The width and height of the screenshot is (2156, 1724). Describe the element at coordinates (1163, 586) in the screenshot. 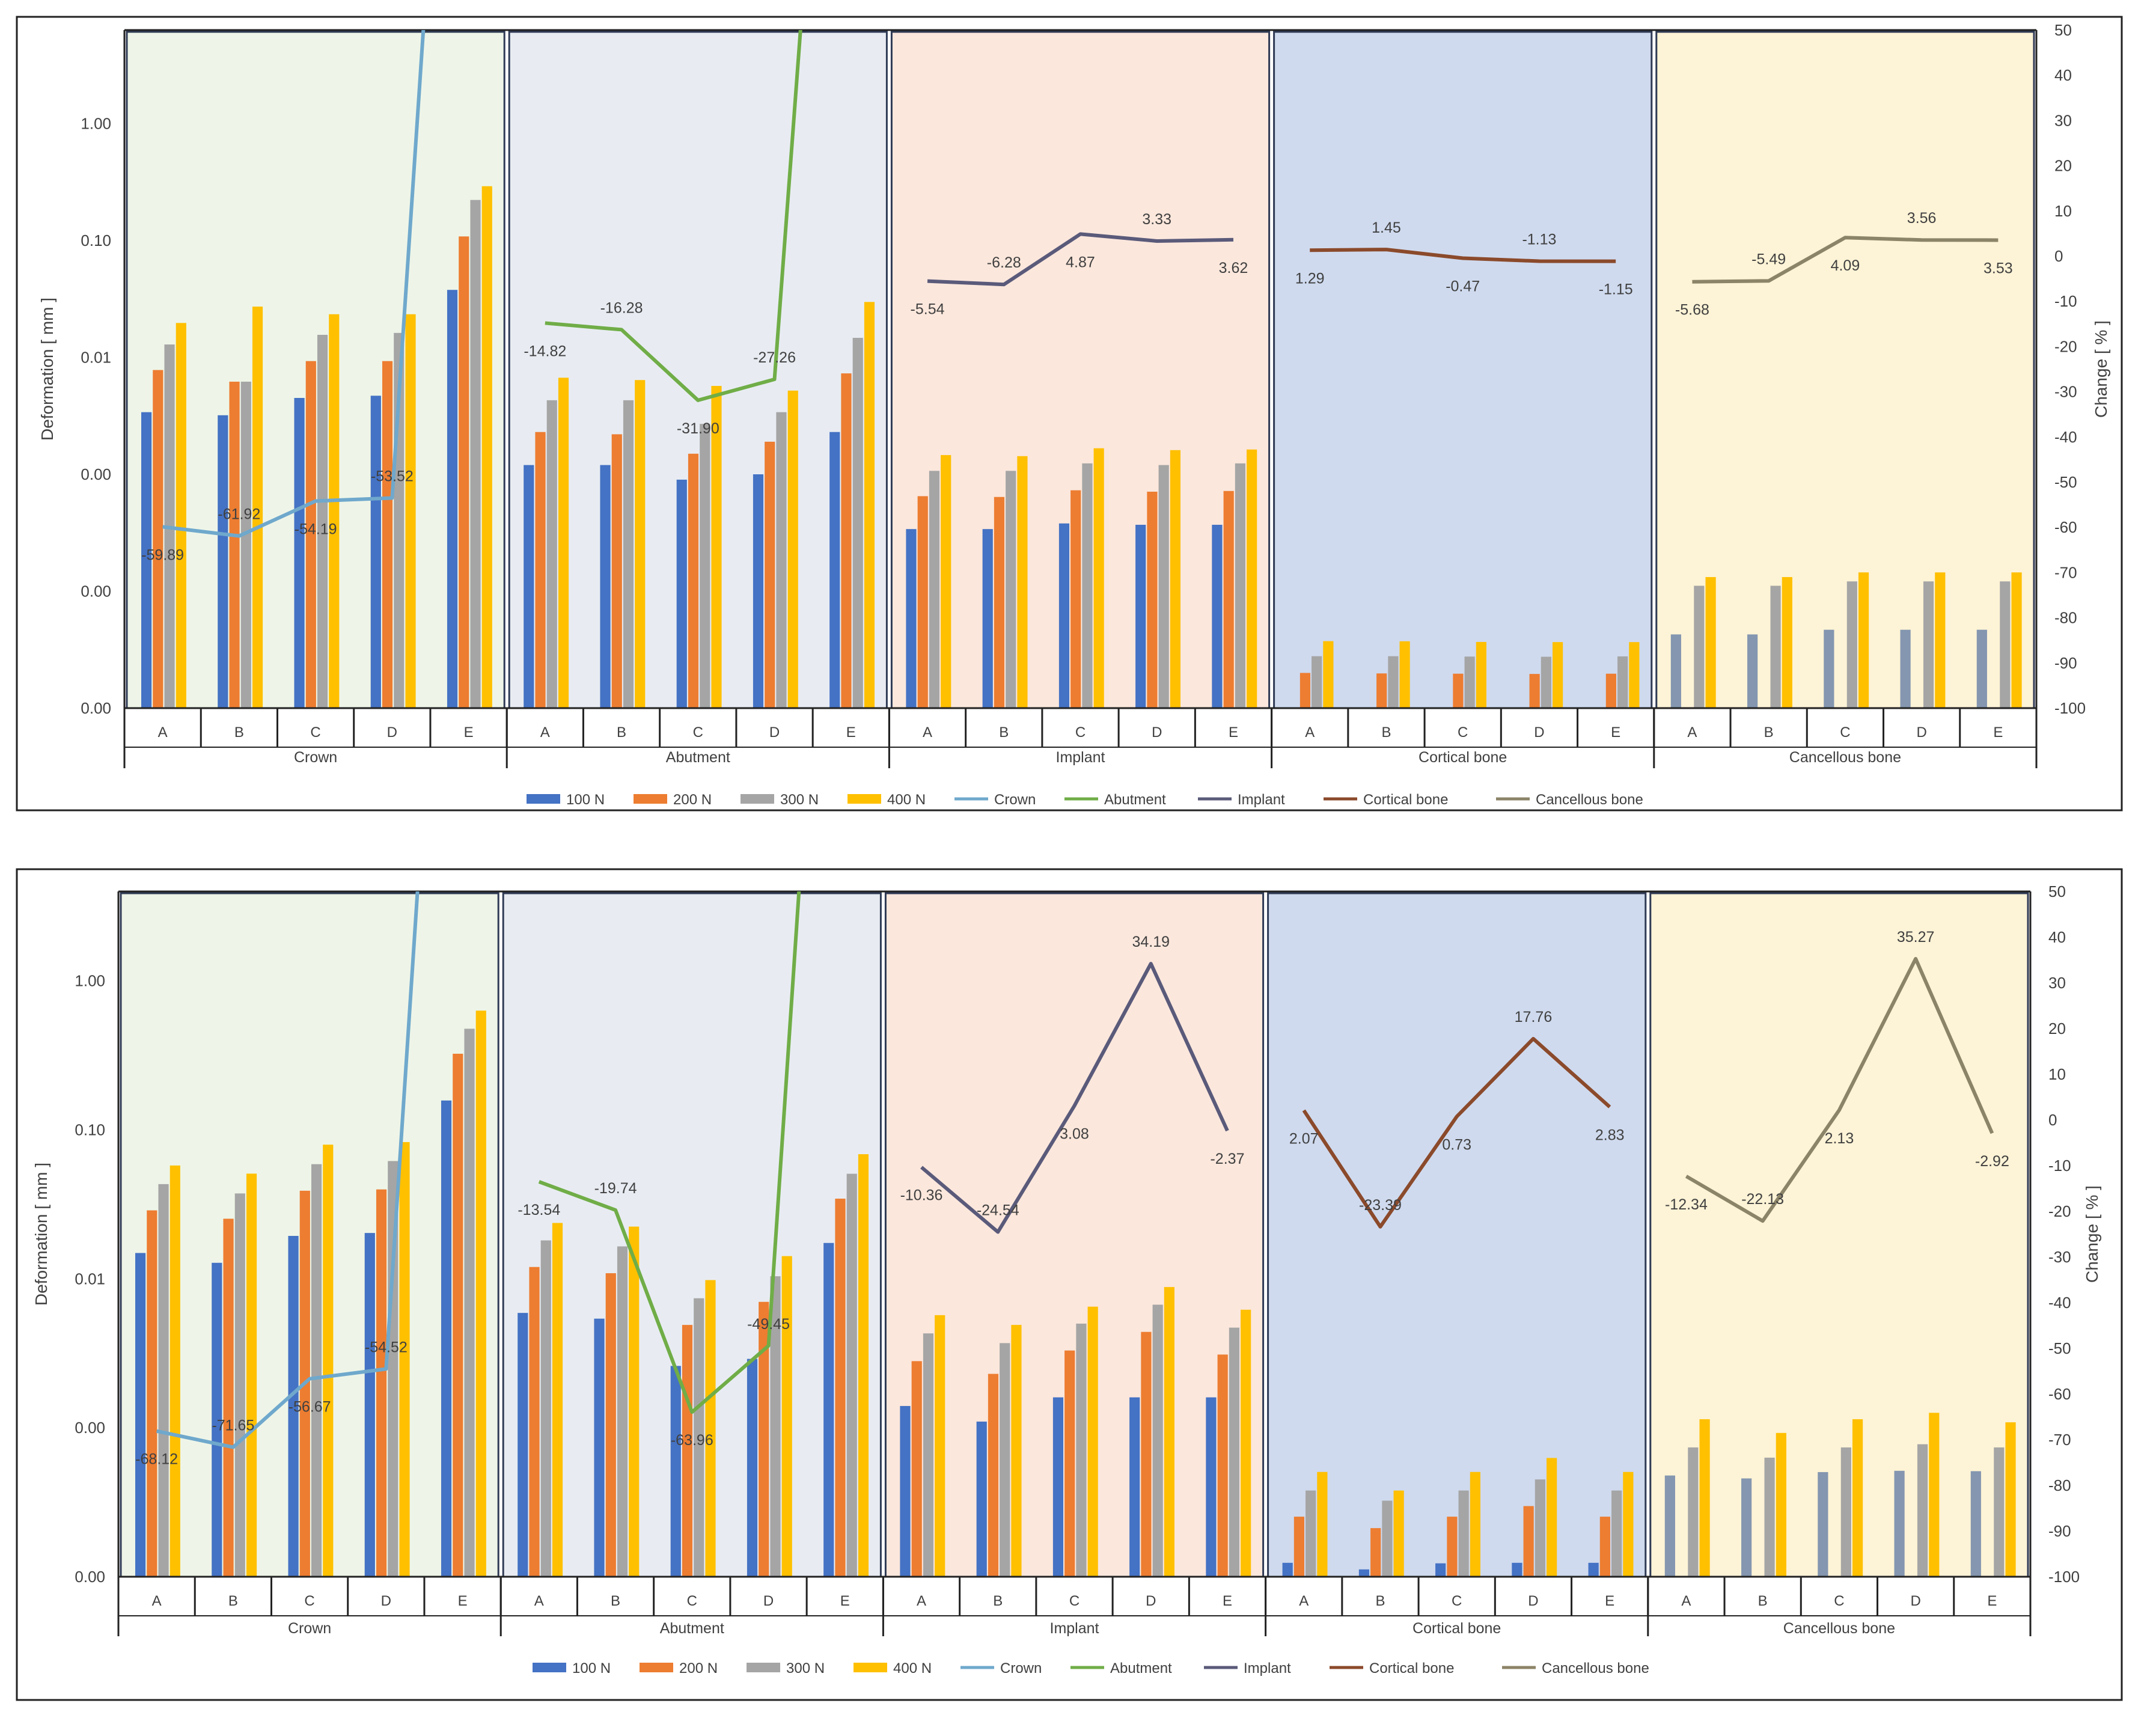

I see `bar-implant-D-300N` at that location.